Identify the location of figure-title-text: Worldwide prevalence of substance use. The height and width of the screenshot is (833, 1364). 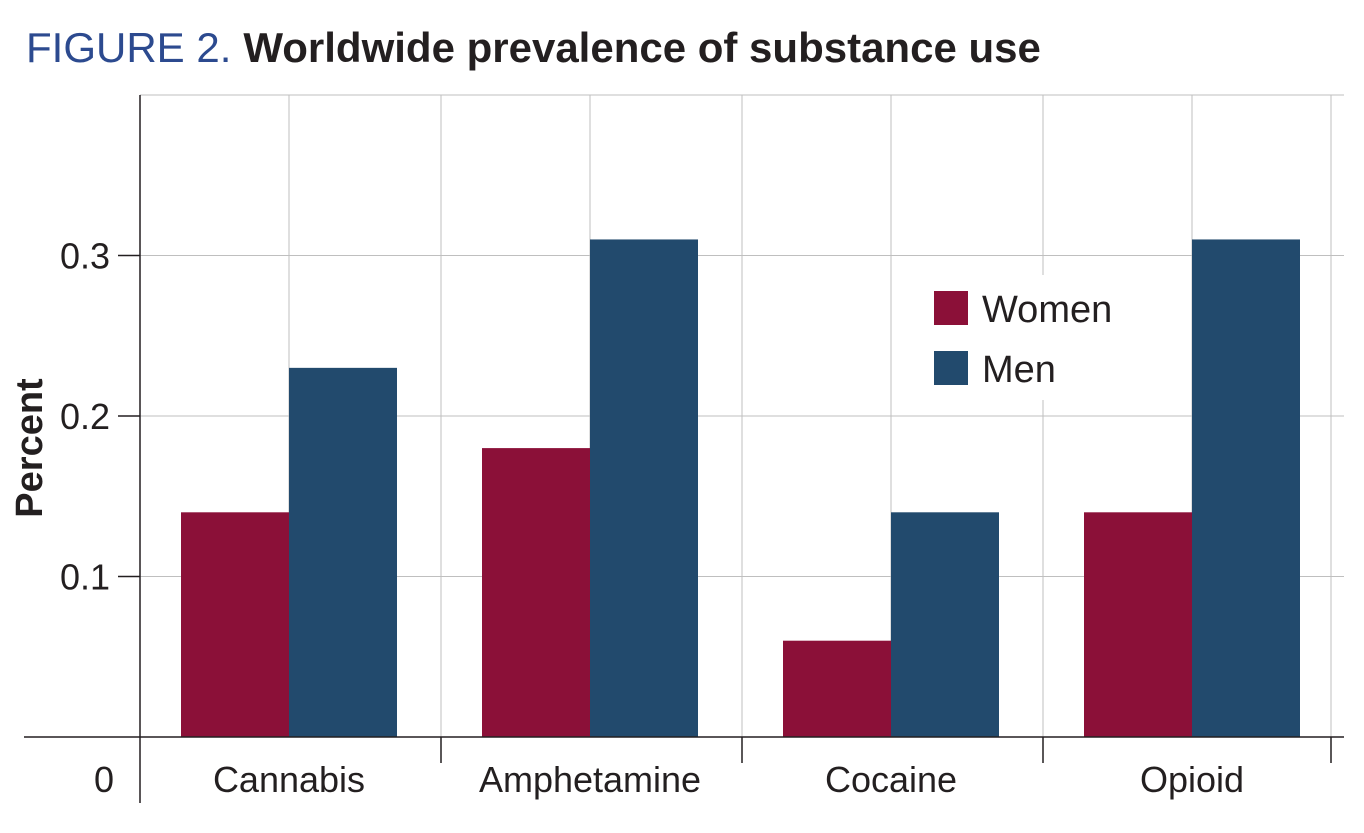
(642, 47).